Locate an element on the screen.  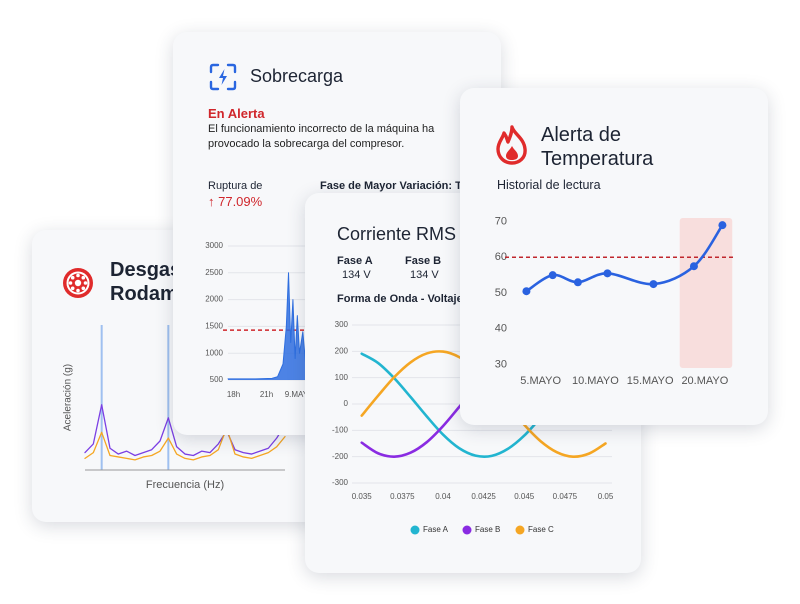
stat-label: Fase B is located at coordinates (423, 261).